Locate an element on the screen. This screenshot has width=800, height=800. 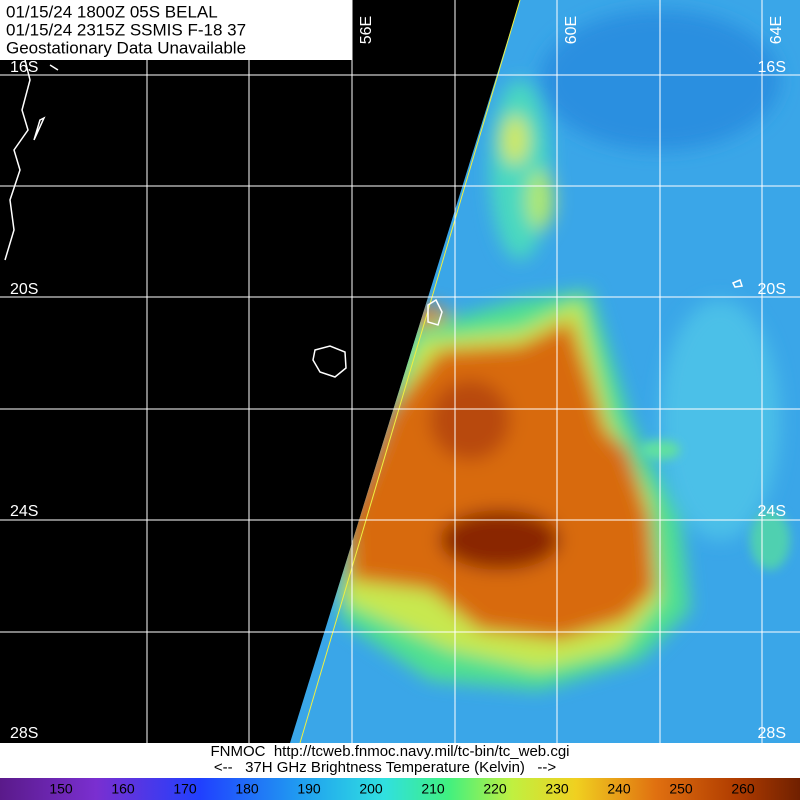
colorbar-tick-label: 220 is located at coordinates (495, 789).